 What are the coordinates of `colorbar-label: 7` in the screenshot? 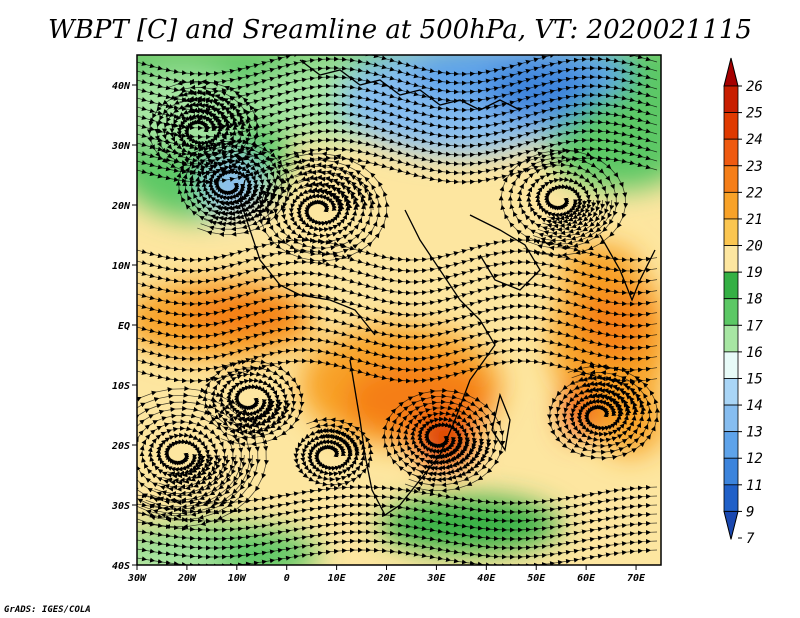 It's located at (750, 539).